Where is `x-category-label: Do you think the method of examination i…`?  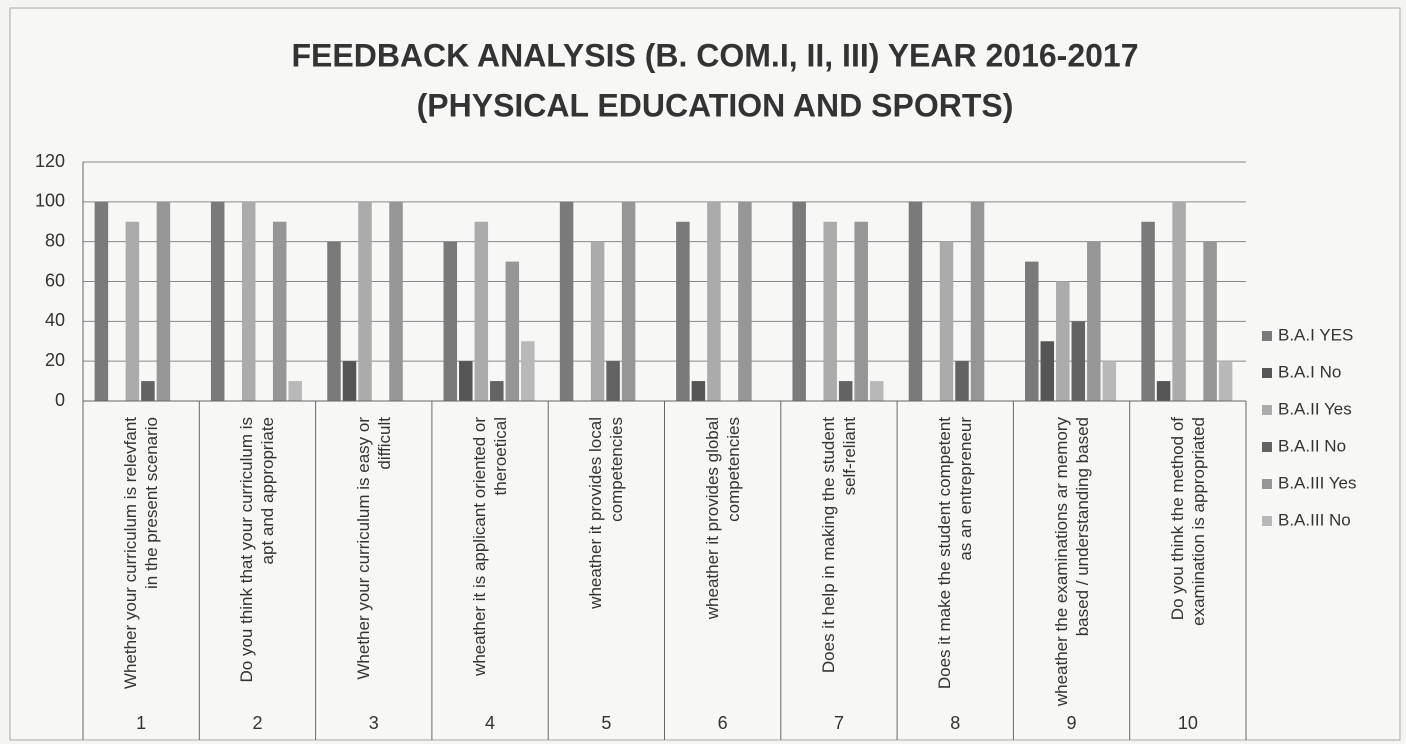 x-category-label: Do you think the method of examination i… is located at coordinates (1187, 521).